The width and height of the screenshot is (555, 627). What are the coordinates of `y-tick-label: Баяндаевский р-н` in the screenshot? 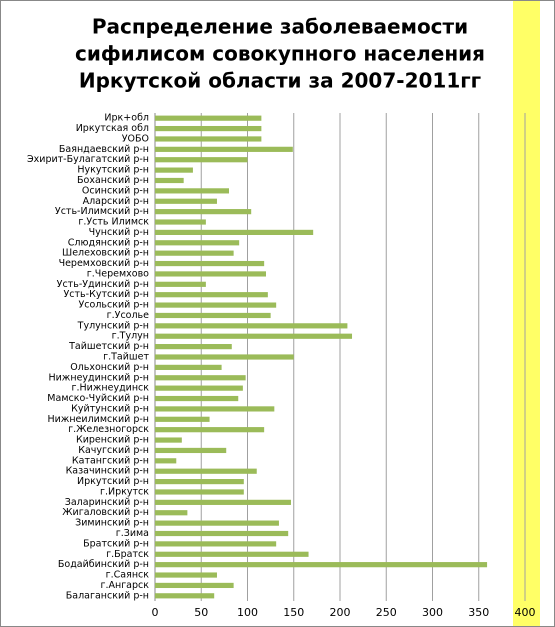 It's located at (104, 149).